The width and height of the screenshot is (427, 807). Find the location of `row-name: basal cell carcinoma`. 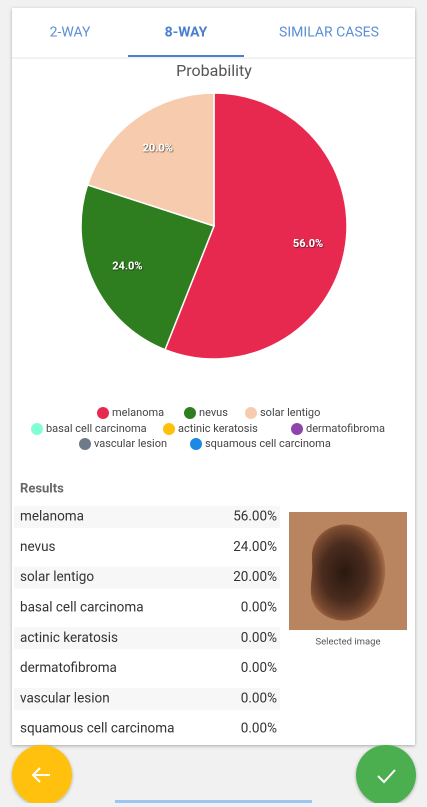

row-name: basal cell carcinoma is located at coordinates (82, 607).